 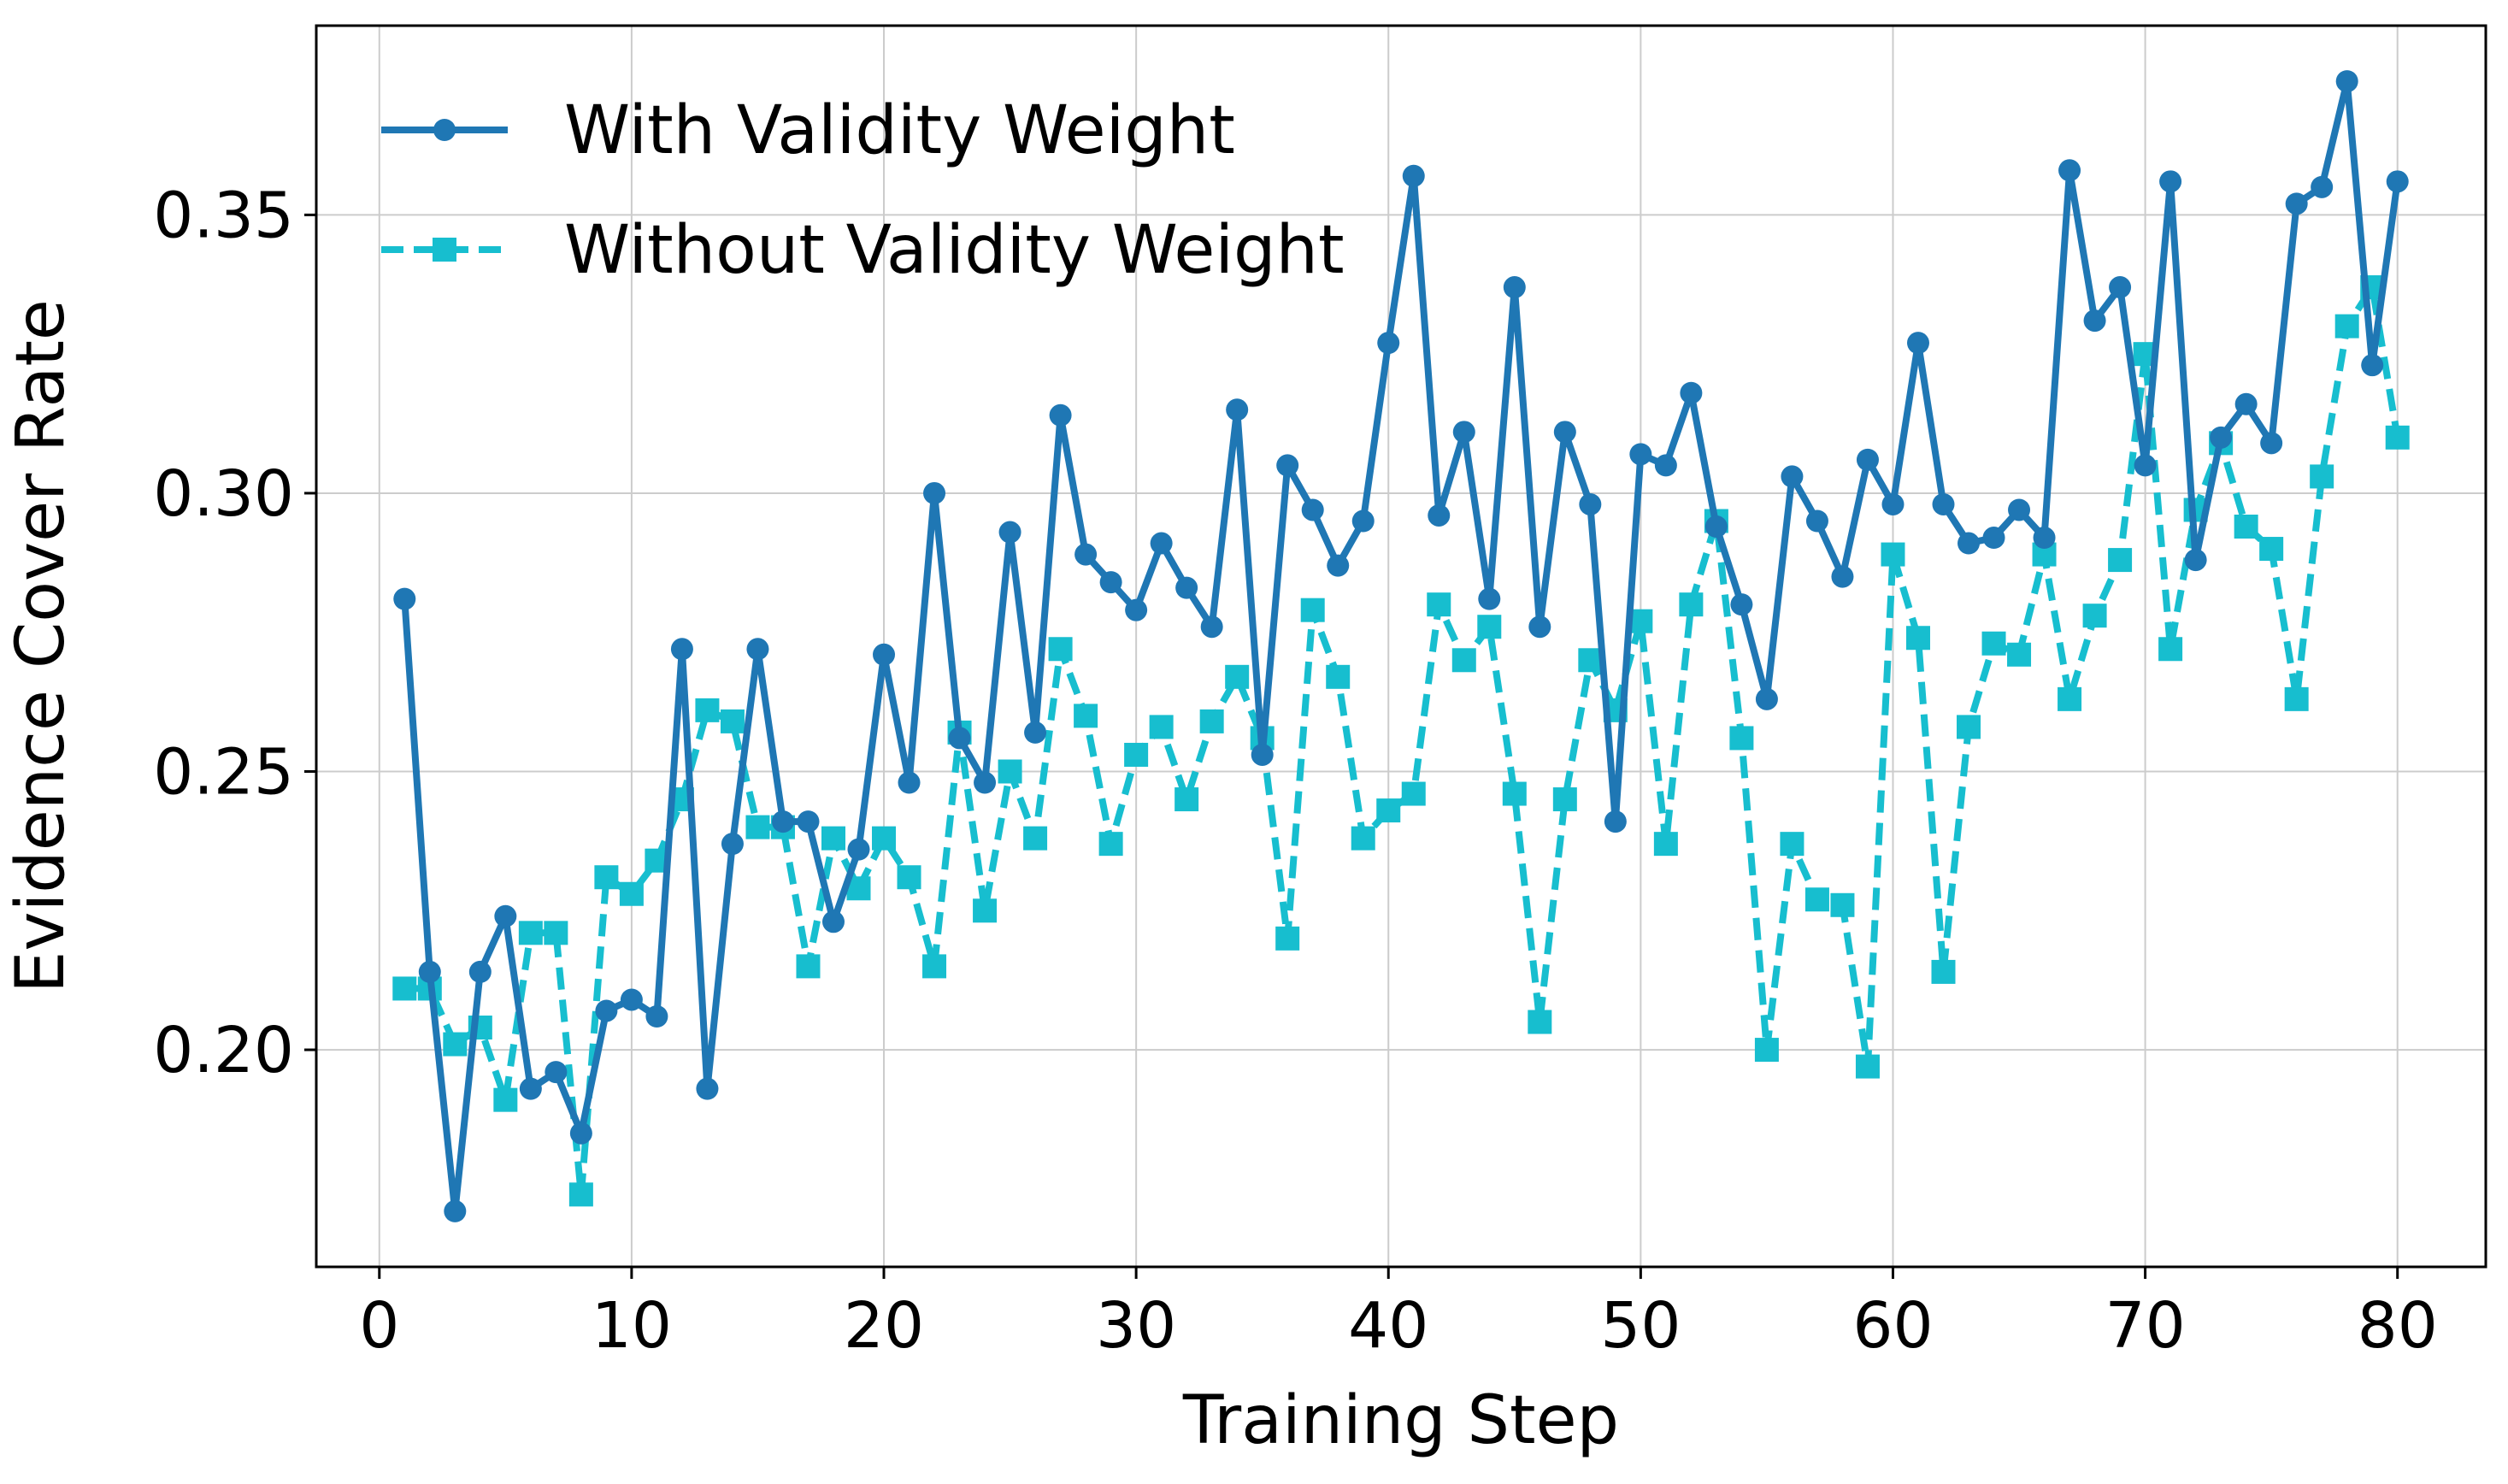 I want to click on x-tick-label: 0, so click(x=379, y=1326).